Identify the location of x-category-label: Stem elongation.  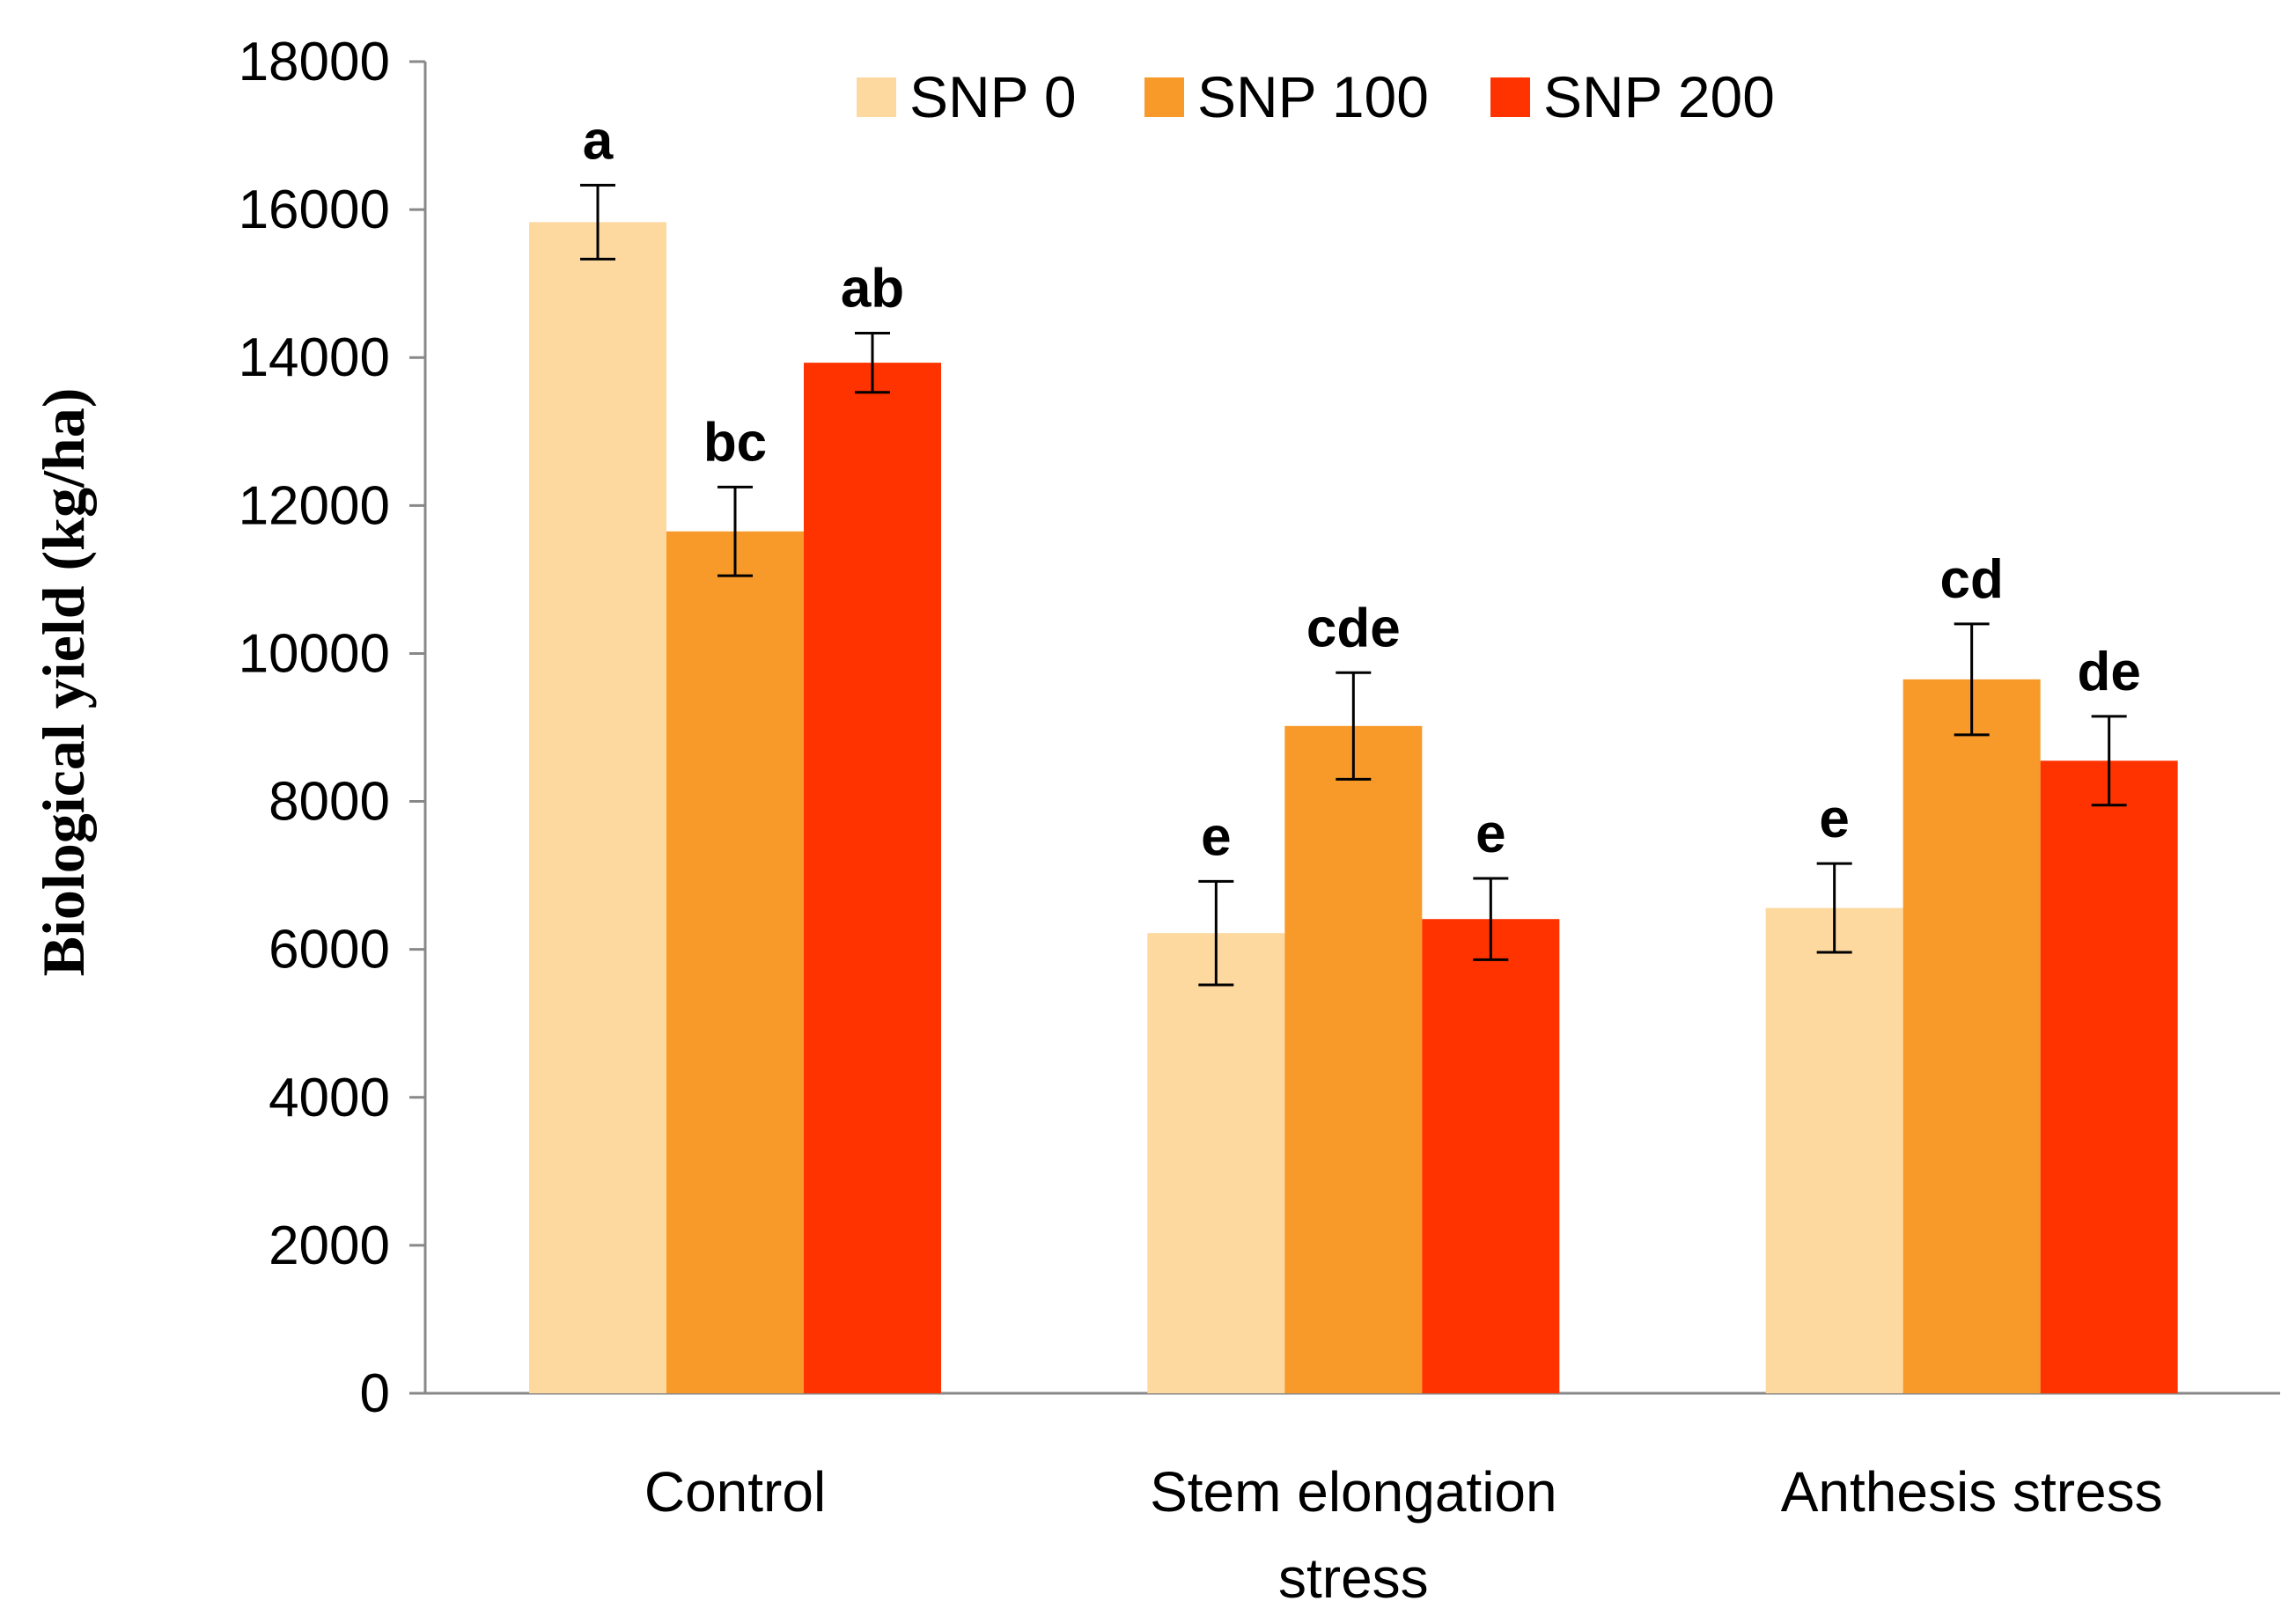
(1353, 1492).